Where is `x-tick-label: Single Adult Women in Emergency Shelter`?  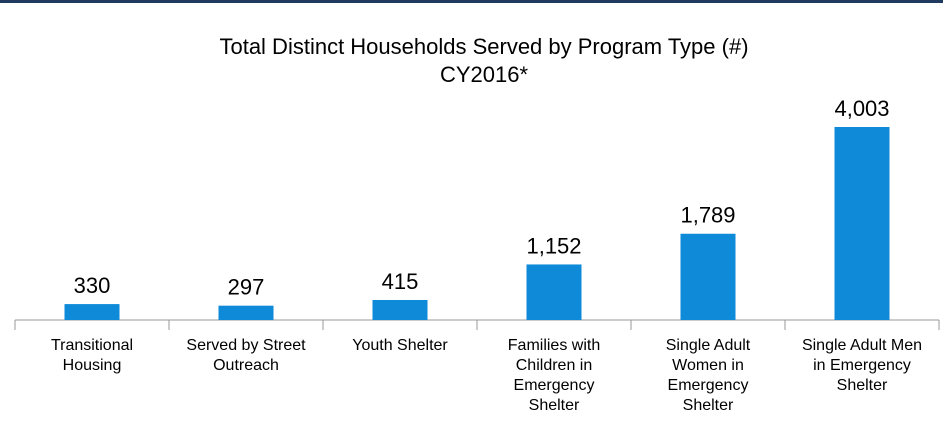 x-tick-label: Single Adult Women in Emergency Shelter is located at coordinates (708, 375).